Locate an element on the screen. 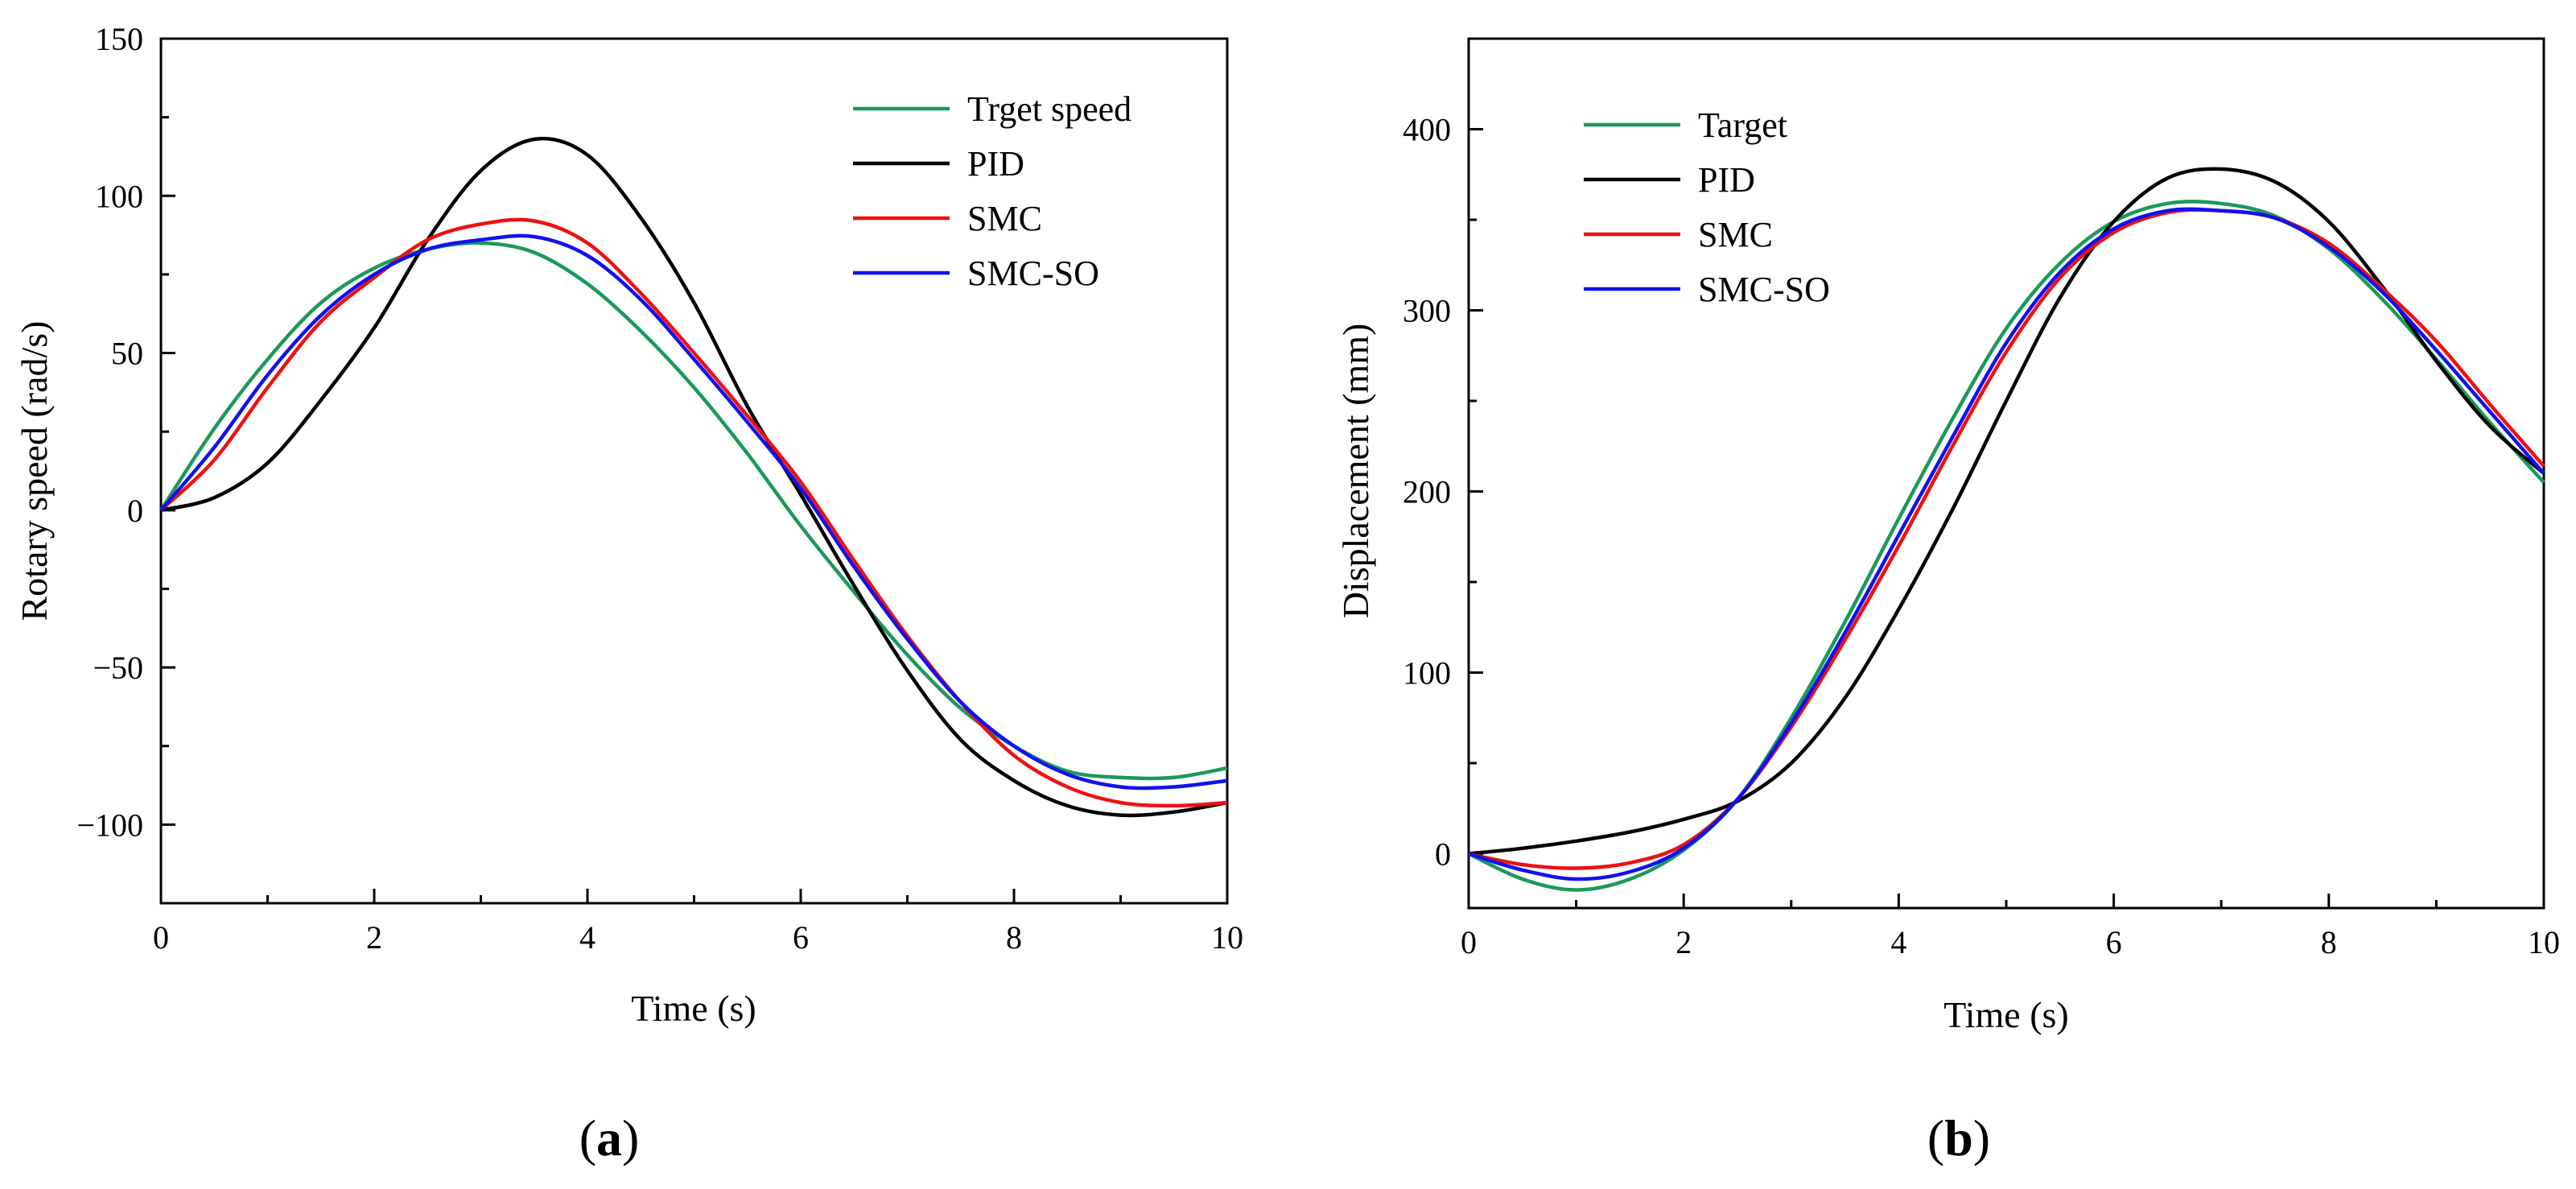 This screenshot has width=2576, height=1189. y-tick-label-a: 50 is located at coordinates (127, 354).